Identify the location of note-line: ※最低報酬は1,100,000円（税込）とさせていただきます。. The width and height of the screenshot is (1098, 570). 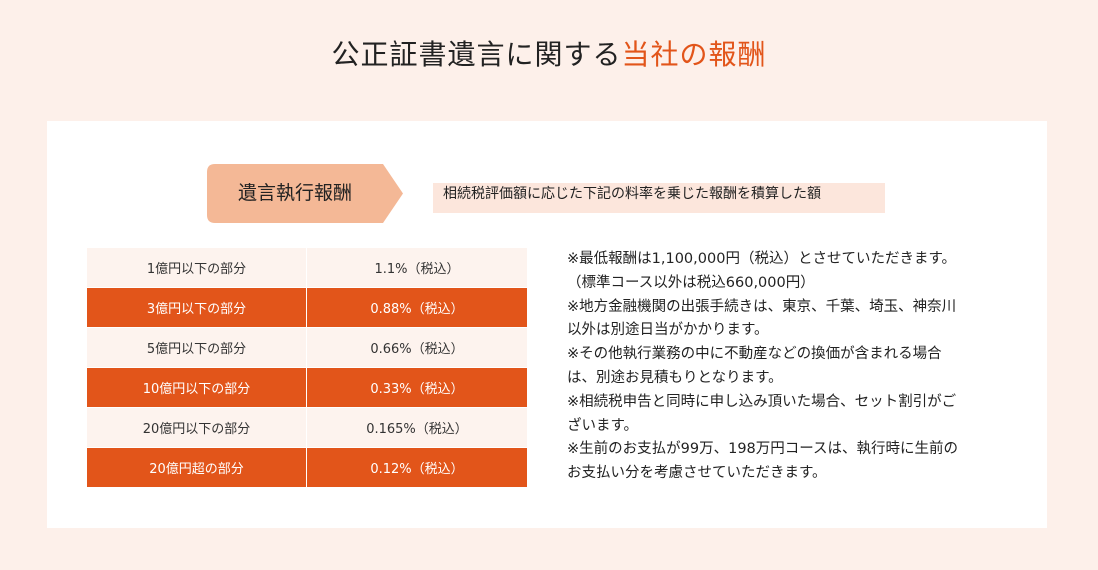
(761, 259).